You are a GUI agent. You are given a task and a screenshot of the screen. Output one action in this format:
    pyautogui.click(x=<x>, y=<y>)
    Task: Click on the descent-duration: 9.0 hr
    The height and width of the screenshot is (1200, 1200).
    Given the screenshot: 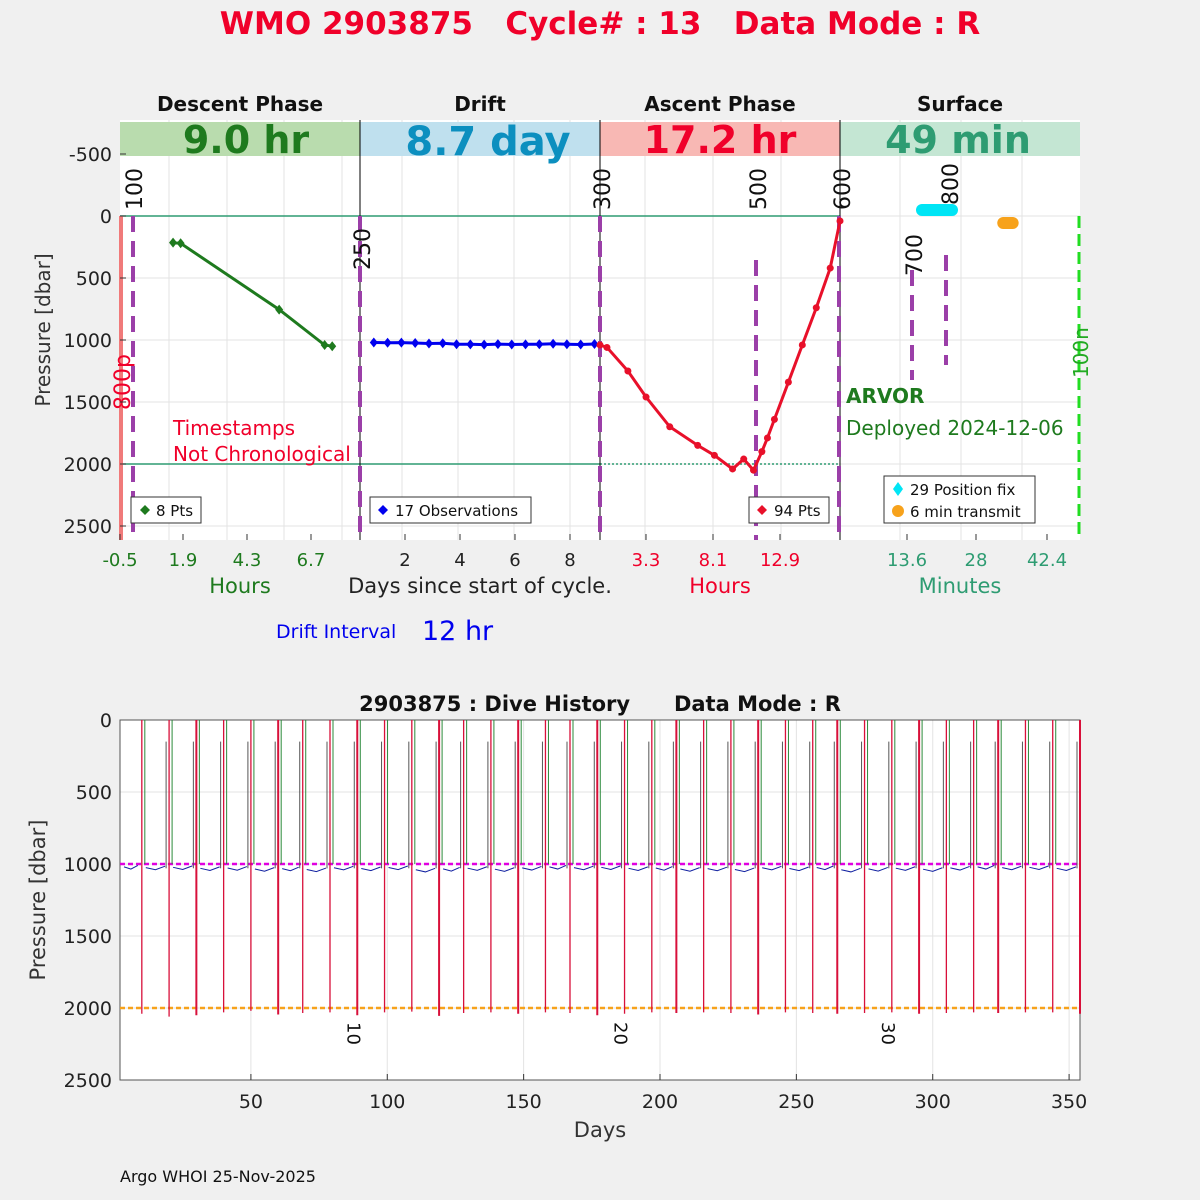 What is the action you would take?
    pyautogui.click(x=246, y=140)
    